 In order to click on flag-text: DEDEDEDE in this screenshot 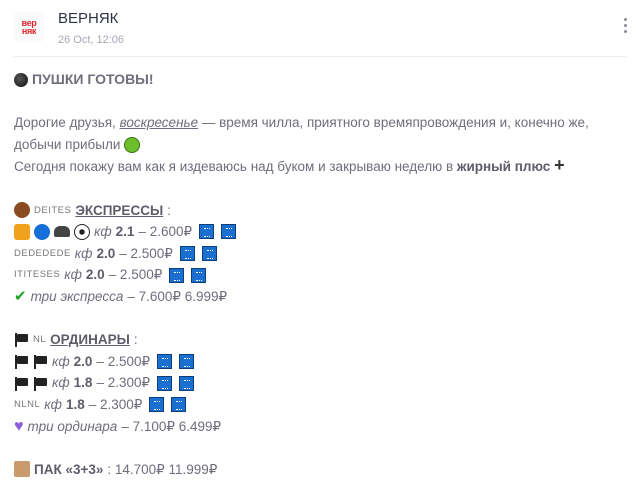, I will do `click(42, 253)`.